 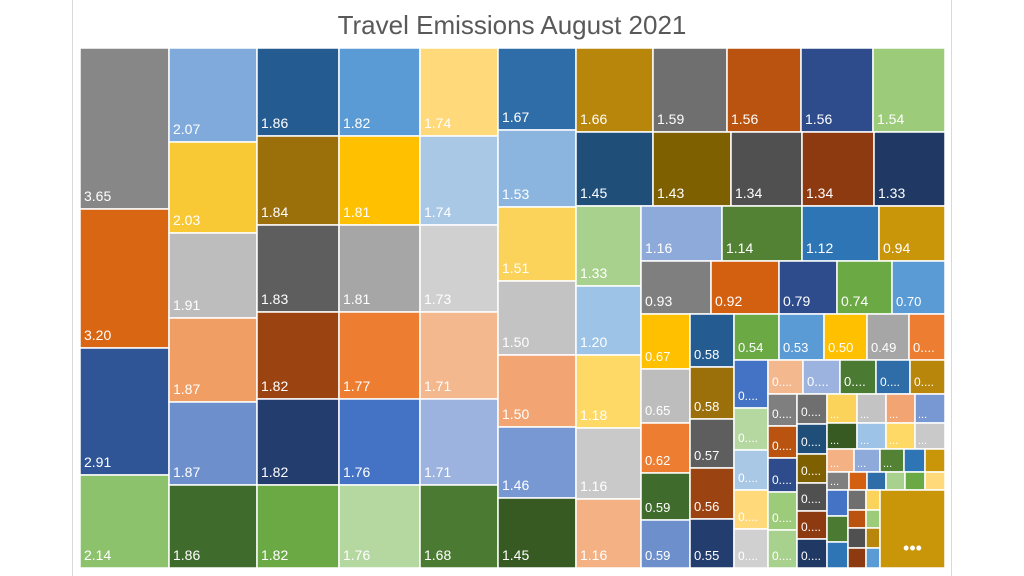 I want to click on treemap-tile: 1.81, so click(x=379, y=180).